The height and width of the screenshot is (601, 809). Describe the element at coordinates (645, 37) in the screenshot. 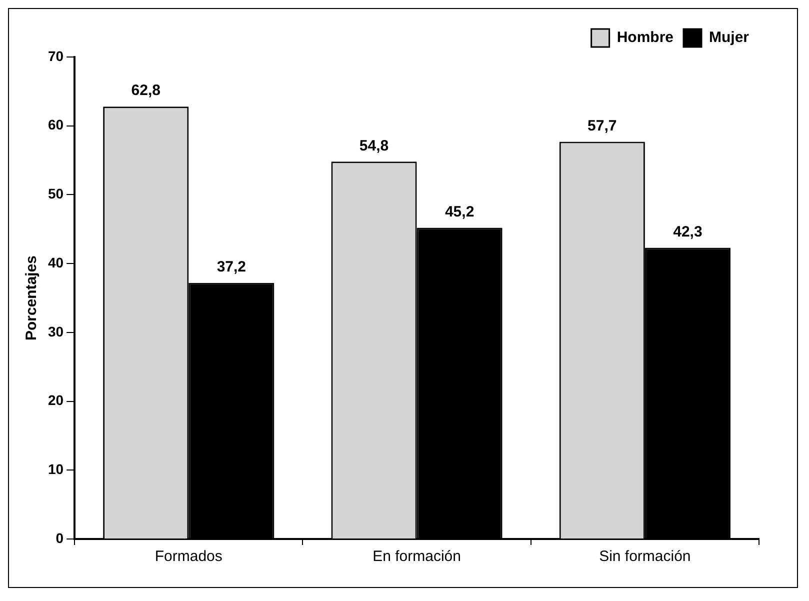

I see `legend-label: Hombre` at that location.